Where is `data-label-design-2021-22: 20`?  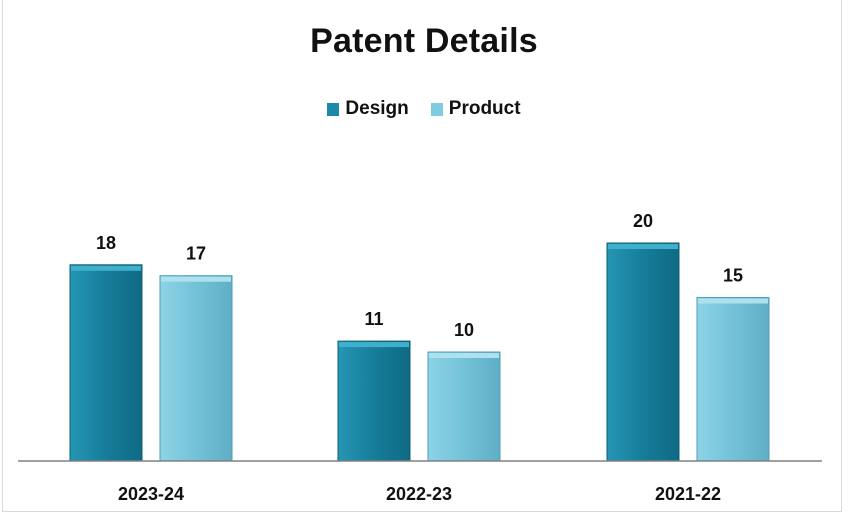 data-label-design-2021-22: 20 is located at coordinates (643, 221).